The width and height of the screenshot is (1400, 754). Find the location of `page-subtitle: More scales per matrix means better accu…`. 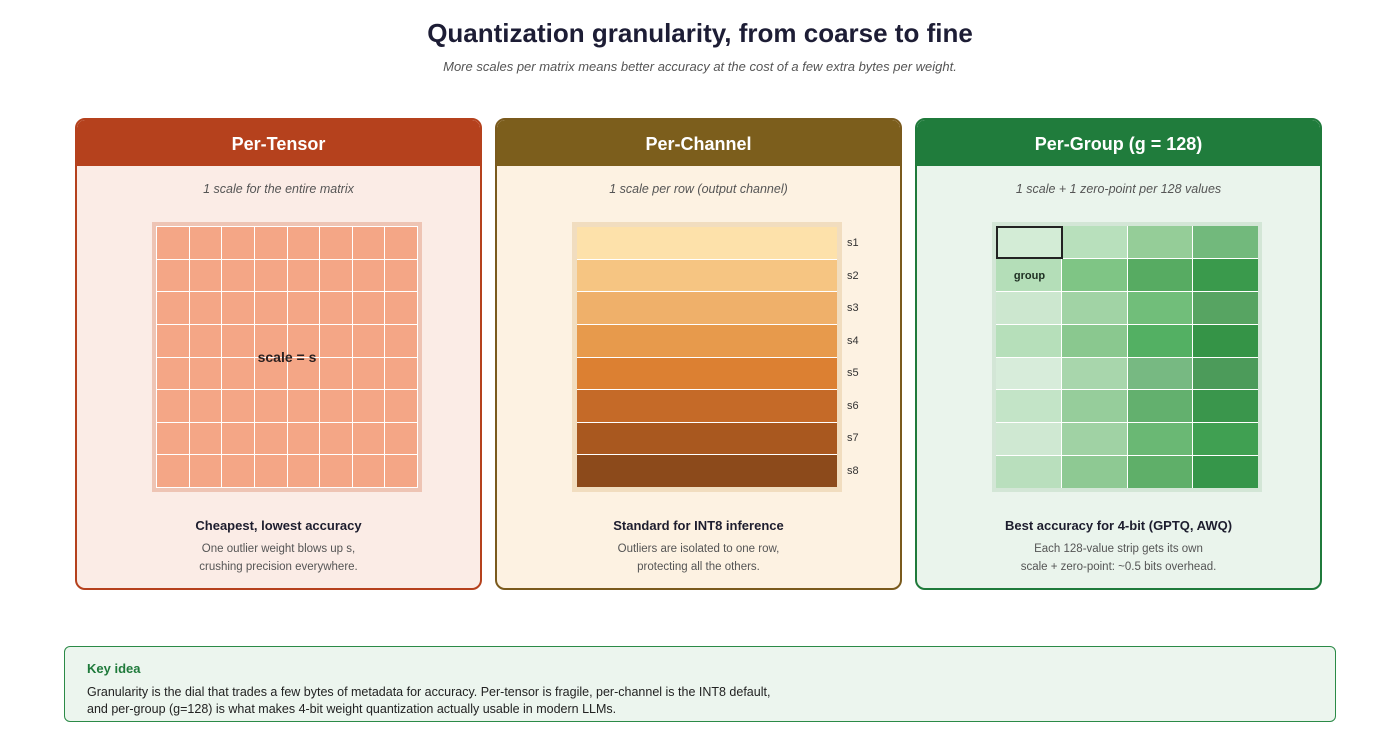

page-subtitle: More scales per matrix means better accu… is located at coordinates (700, 66).